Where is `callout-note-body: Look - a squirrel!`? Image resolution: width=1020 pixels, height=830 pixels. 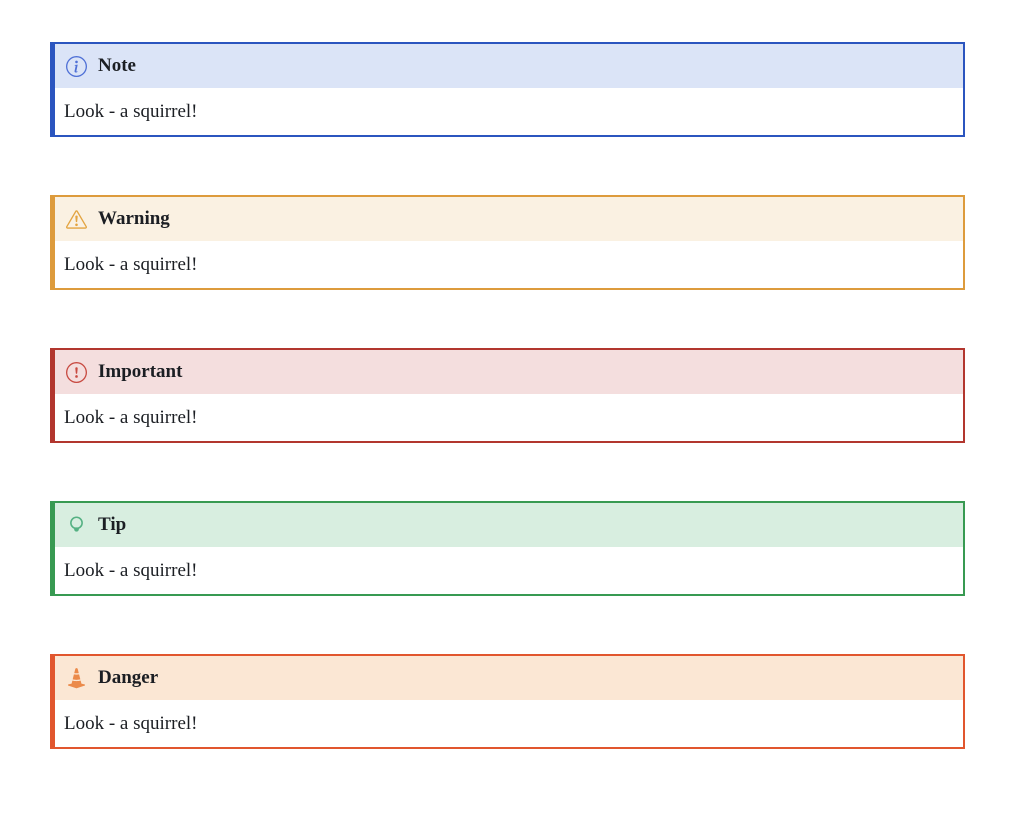
callout-note-body: Look - a squirrel! is located at coordinates (509, 111).